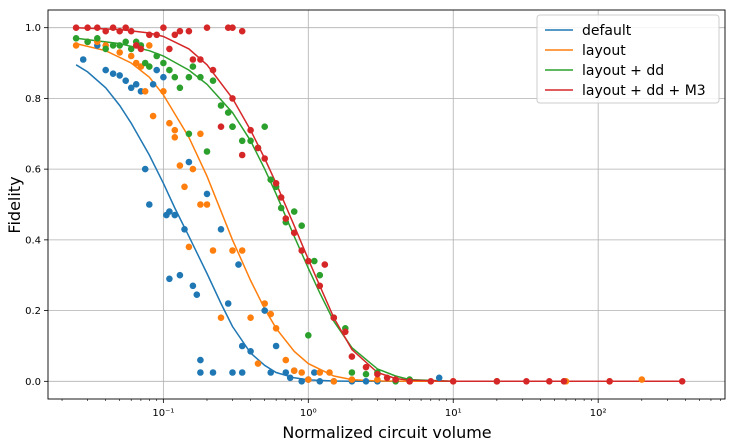 This screenshot has width=731, height=447. What do you see at coordinates (386, 432) in the screenshot?
I see `x-axis-title: Normalized circuit volume` at bounding box center [386, 432].